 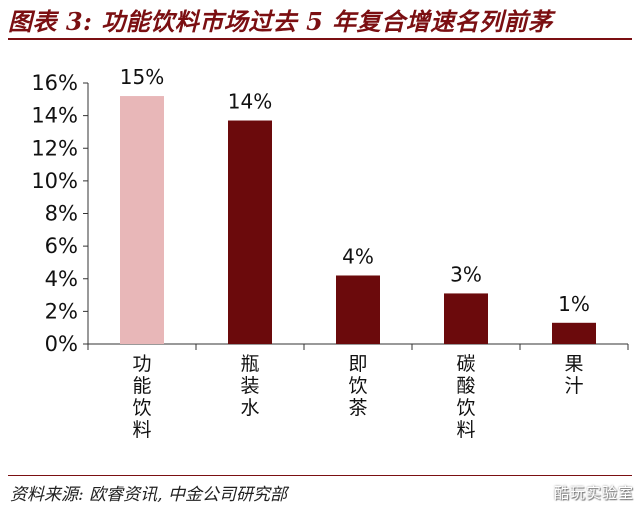 I want to click on bar-data-label: 15%, so click(x=142, y=77).